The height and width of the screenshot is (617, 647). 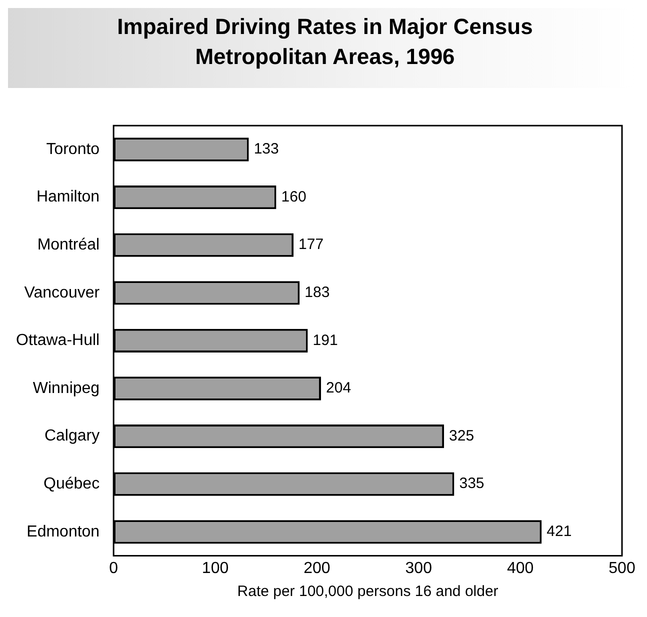 I want to click on data-label: 325, so click(x=461, y=435).